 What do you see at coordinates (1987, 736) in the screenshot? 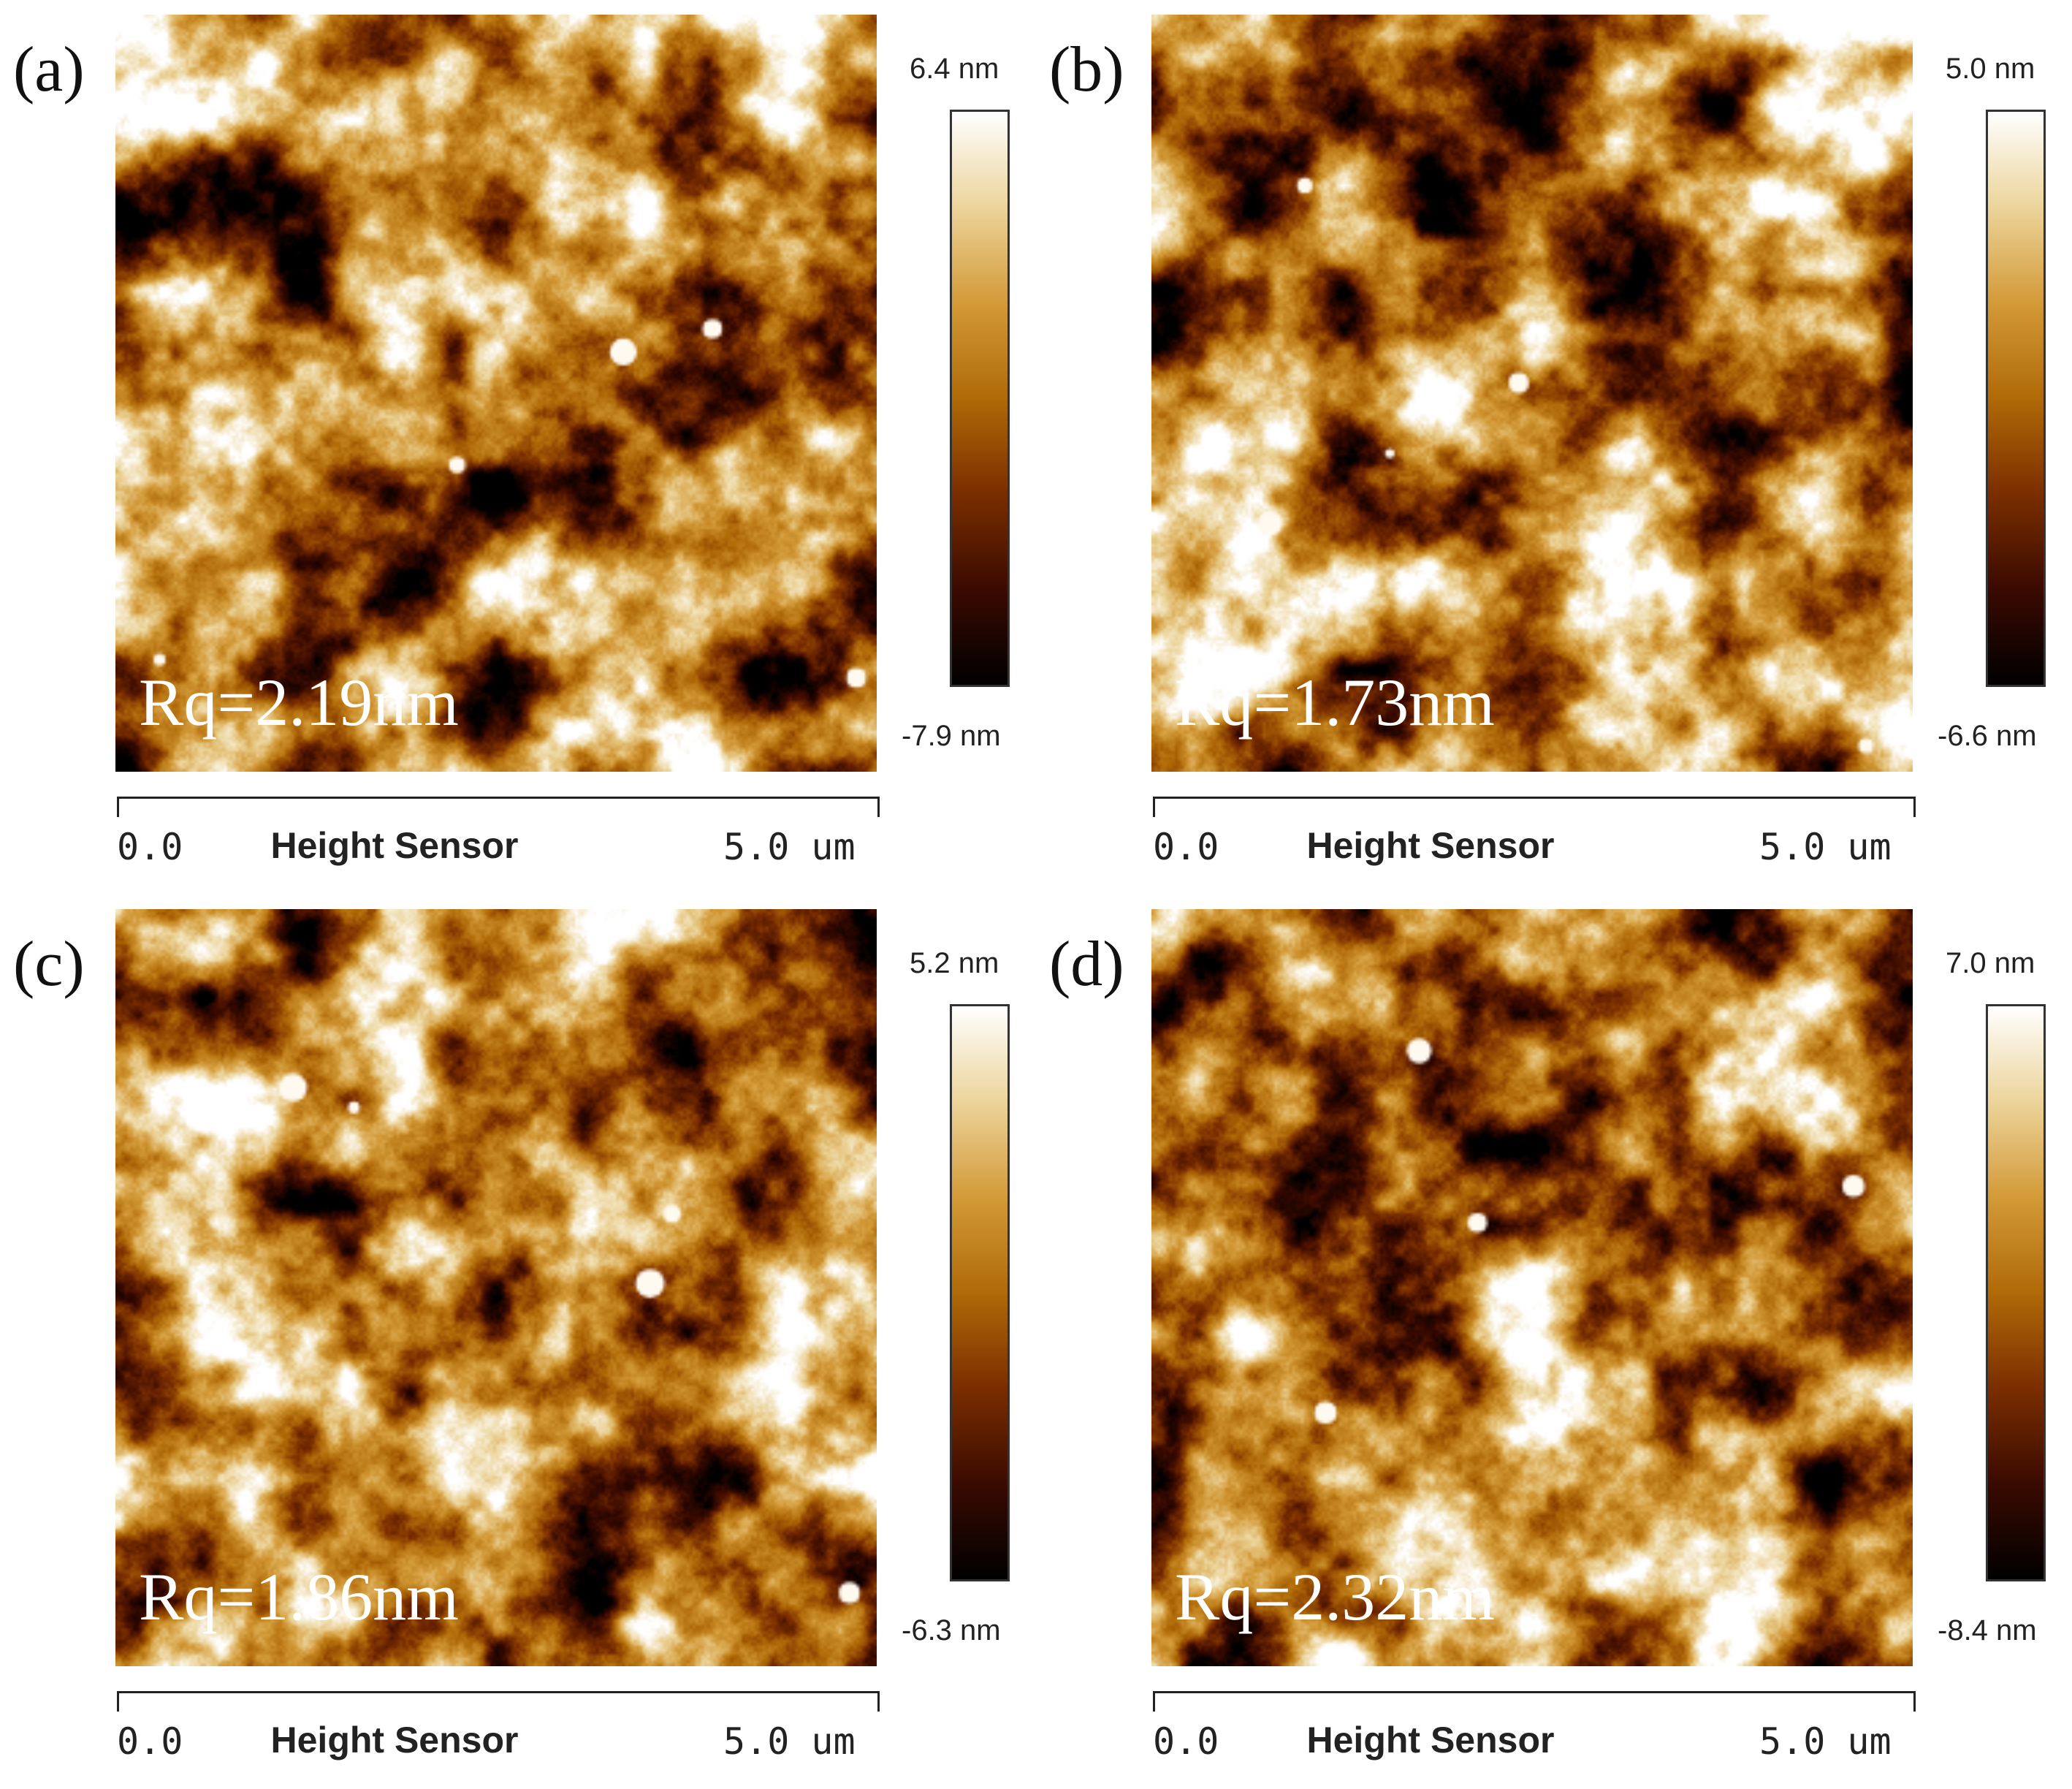
I see `colorbar-min-label: -6.6 nm` at bounding box center [1987, 736].